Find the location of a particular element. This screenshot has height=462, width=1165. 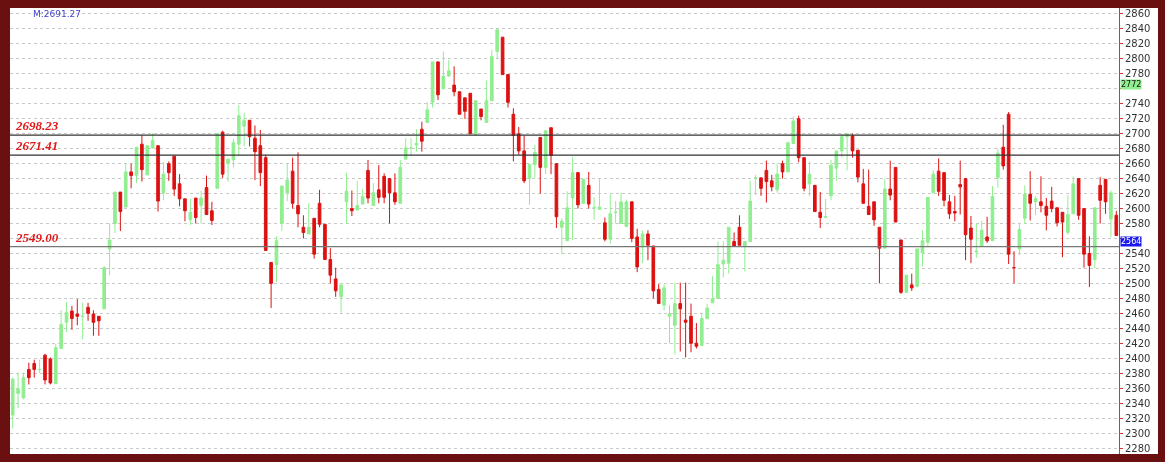

y-tick-label: 2420 is located at coordinates (1138, 343).